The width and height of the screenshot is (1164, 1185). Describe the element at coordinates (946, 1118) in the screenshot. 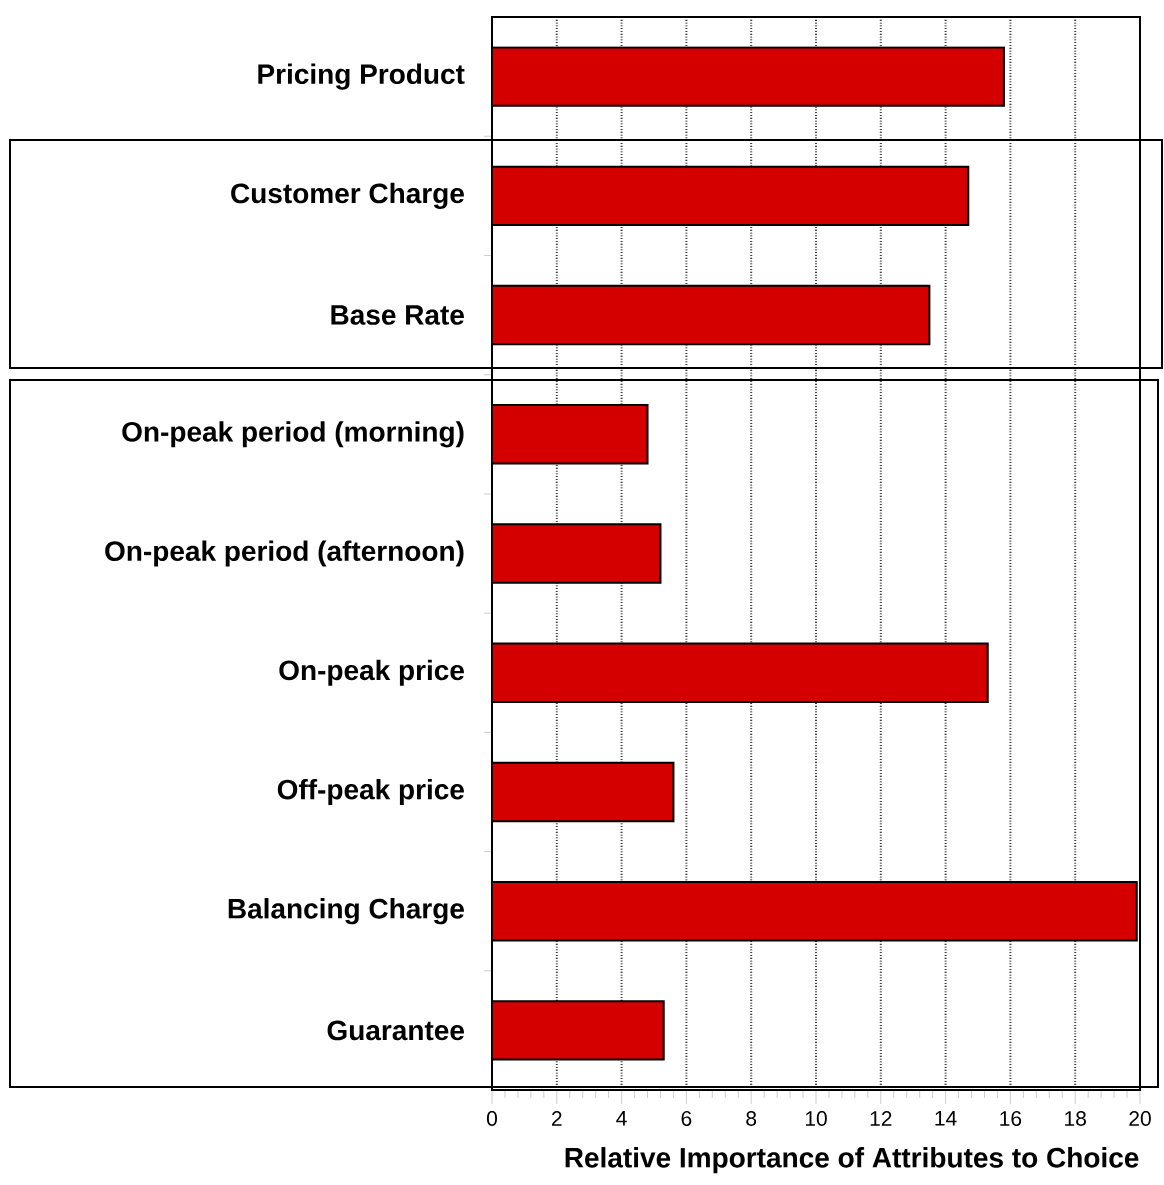

I see `x-tick-label: 14` at that location.